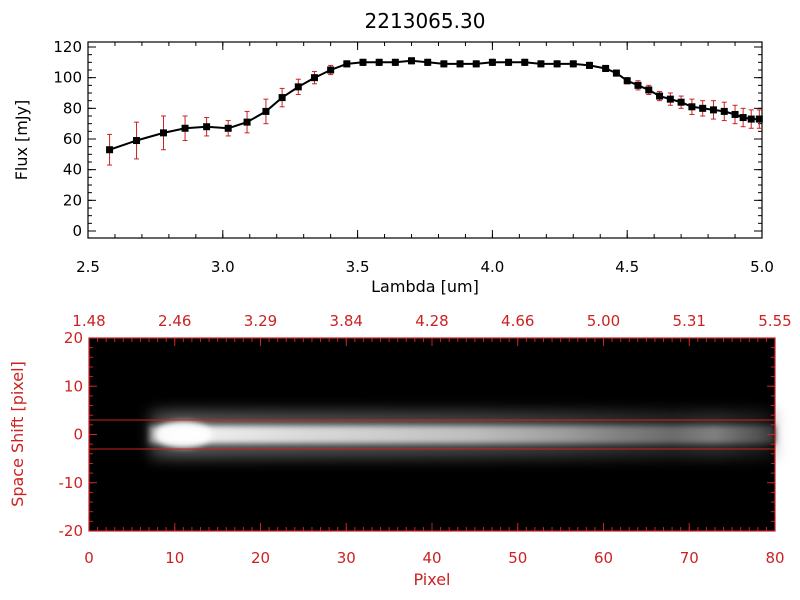 The width and height of the screenshot is (800, 600). What do you see at coordinates (77, 231) in the screenshot?
I see `spectrum-ytick-label: 0` at bounding box center [77, 231].